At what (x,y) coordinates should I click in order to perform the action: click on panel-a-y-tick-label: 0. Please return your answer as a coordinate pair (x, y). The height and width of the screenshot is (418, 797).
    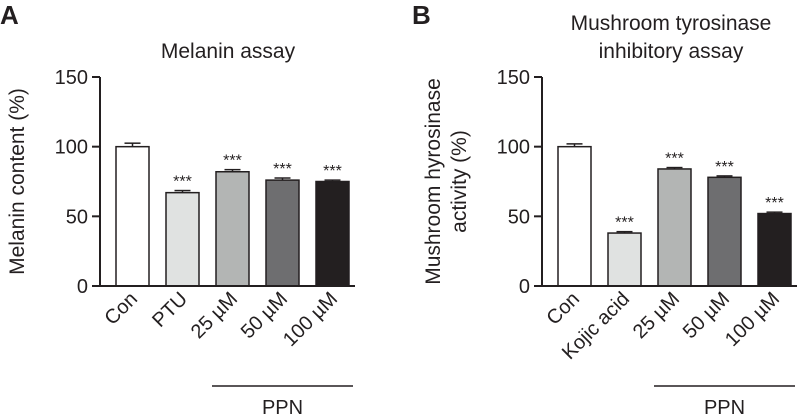
    Looking at the image, I should click on (82, 287).